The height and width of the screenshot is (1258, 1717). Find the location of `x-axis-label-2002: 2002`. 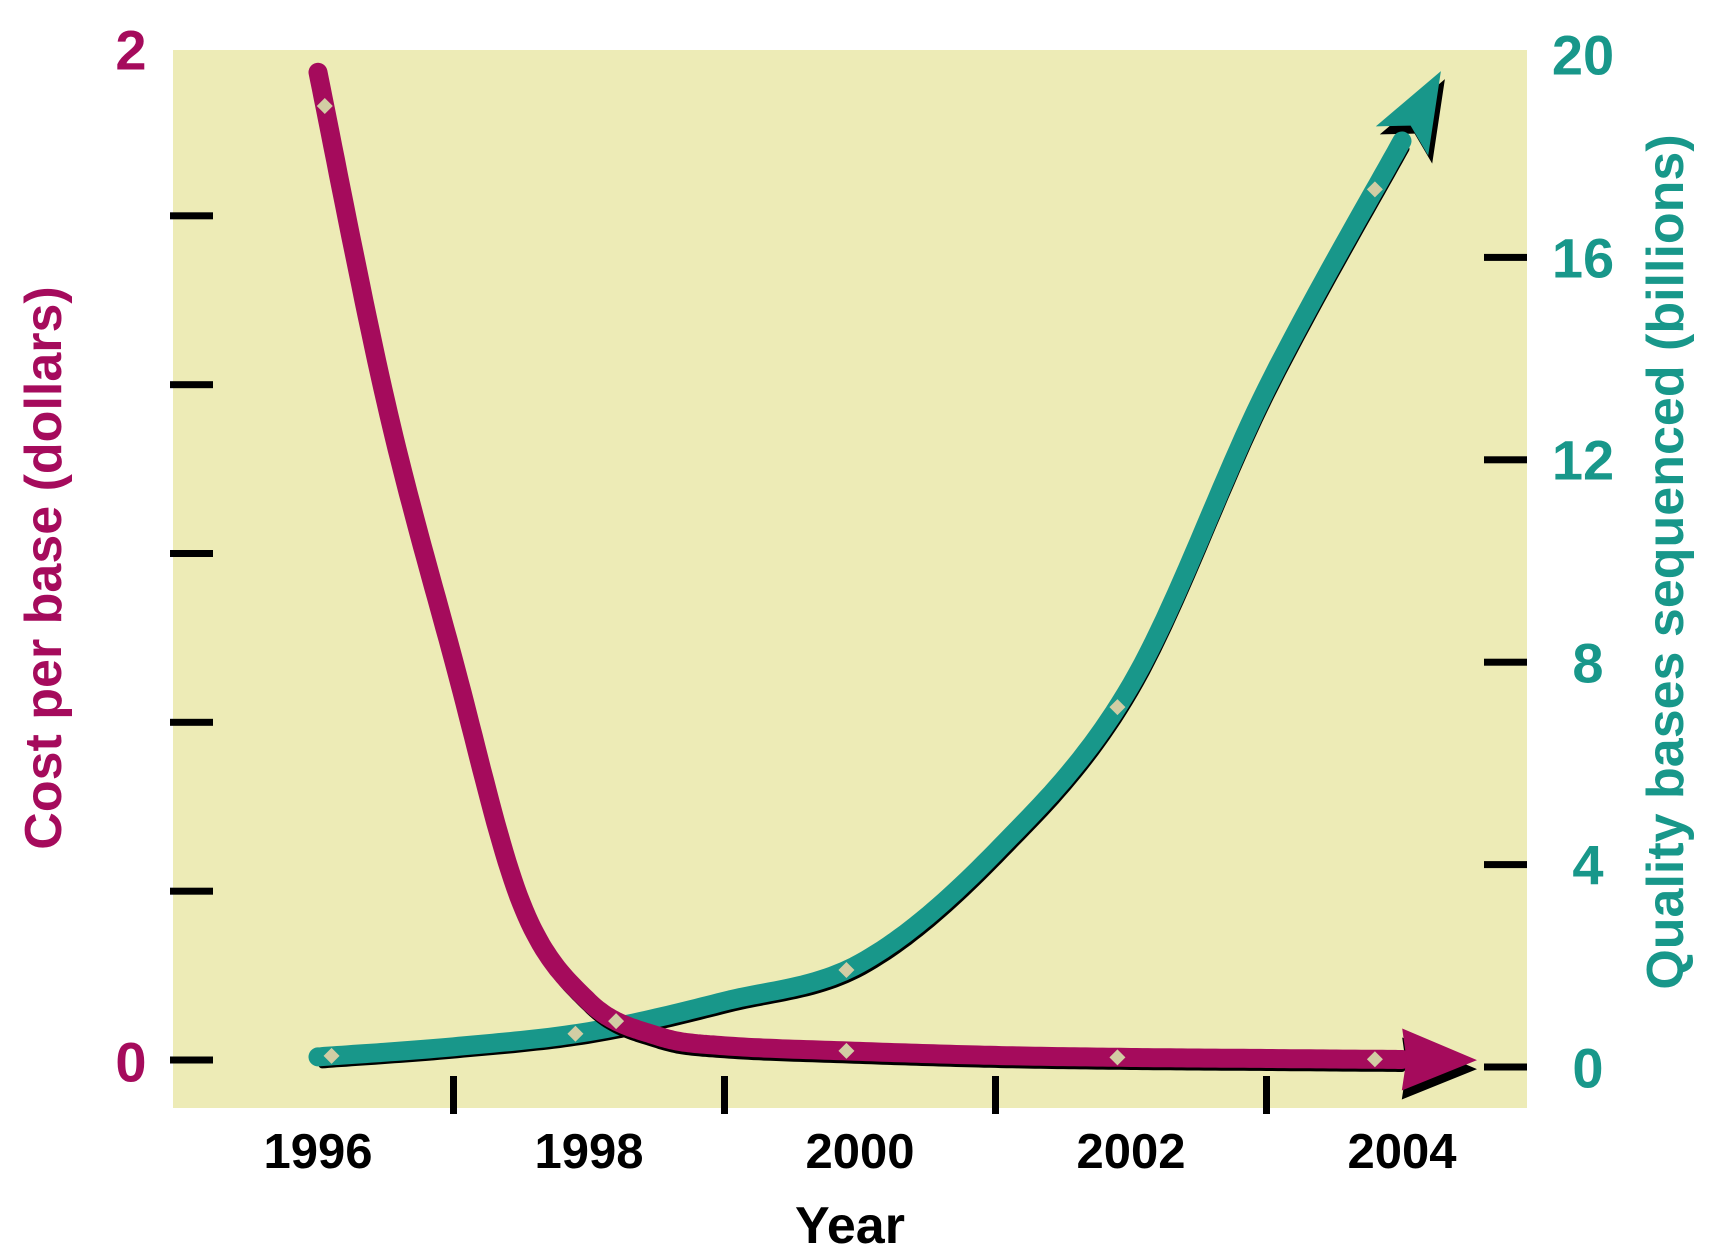

x-axis-label-2002: 2002 is located at coordinates (1130, 1152).